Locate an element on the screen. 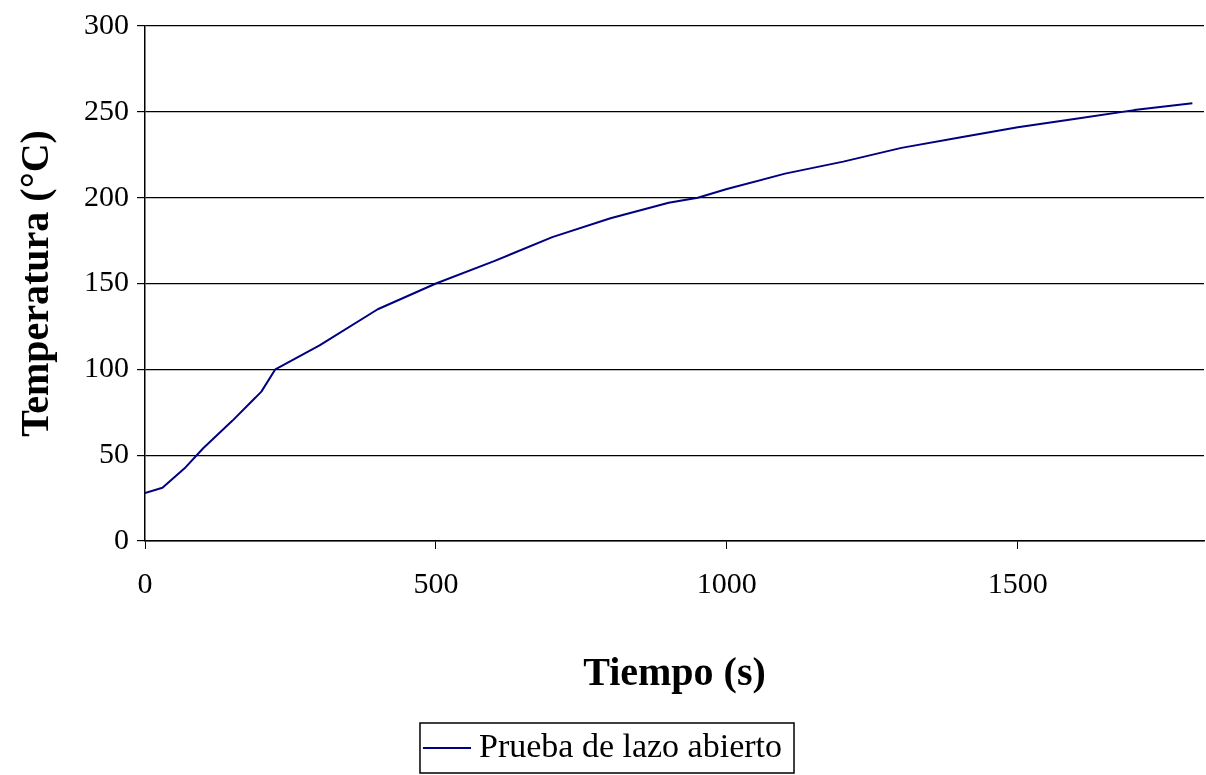  x-tick-label: 500 is located at coordinates (436, 582).